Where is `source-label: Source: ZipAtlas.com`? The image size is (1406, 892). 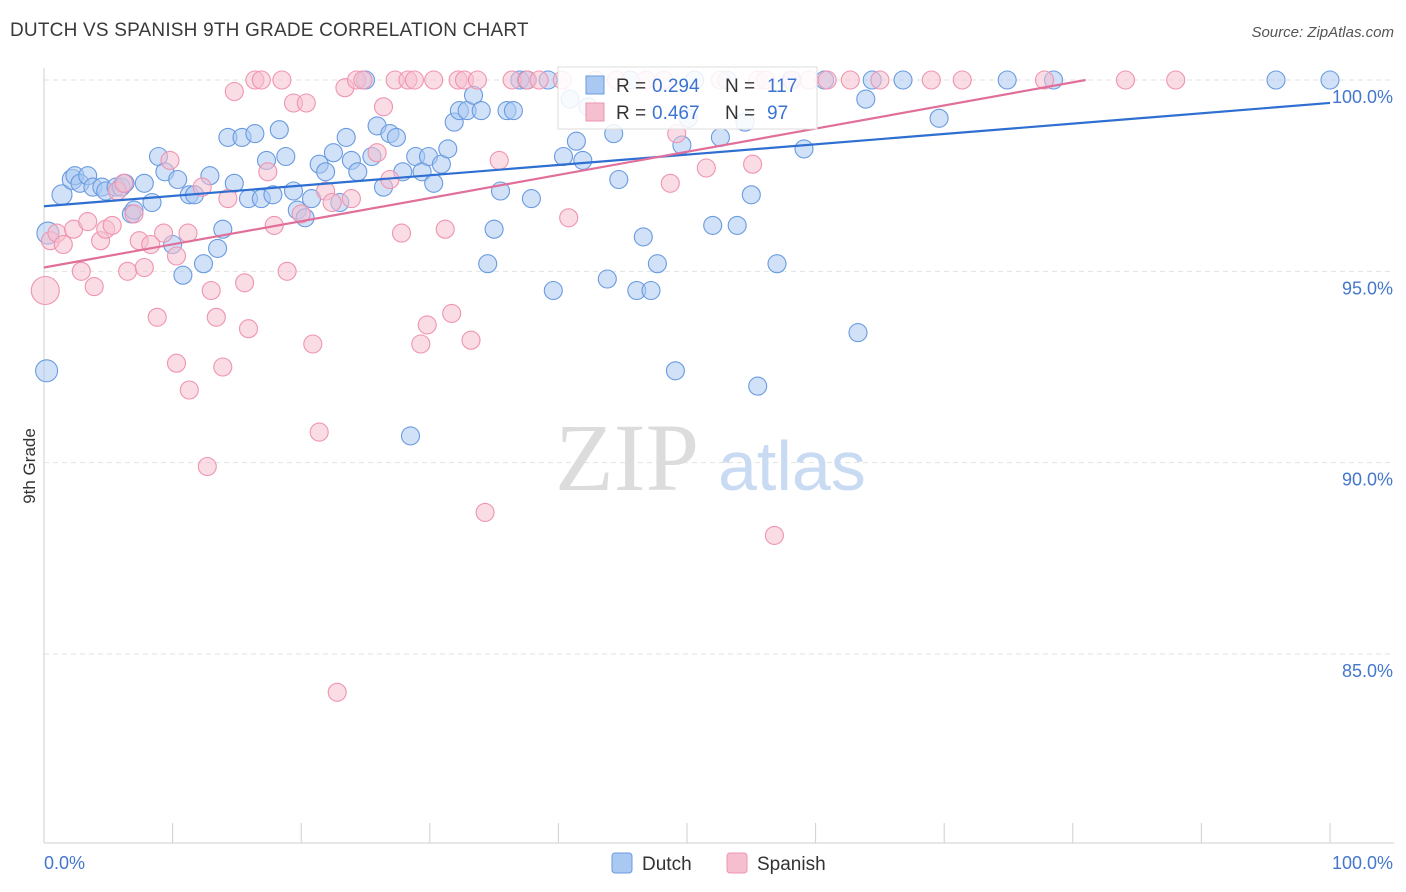 source-label: Source: ZipAtlas.com is located at coordinates (1322, 32).